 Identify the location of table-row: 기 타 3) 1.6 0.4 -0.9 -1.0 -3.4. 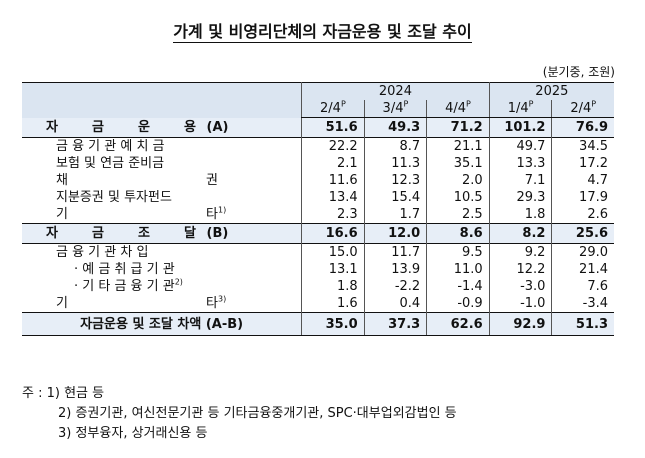
(318, 304).